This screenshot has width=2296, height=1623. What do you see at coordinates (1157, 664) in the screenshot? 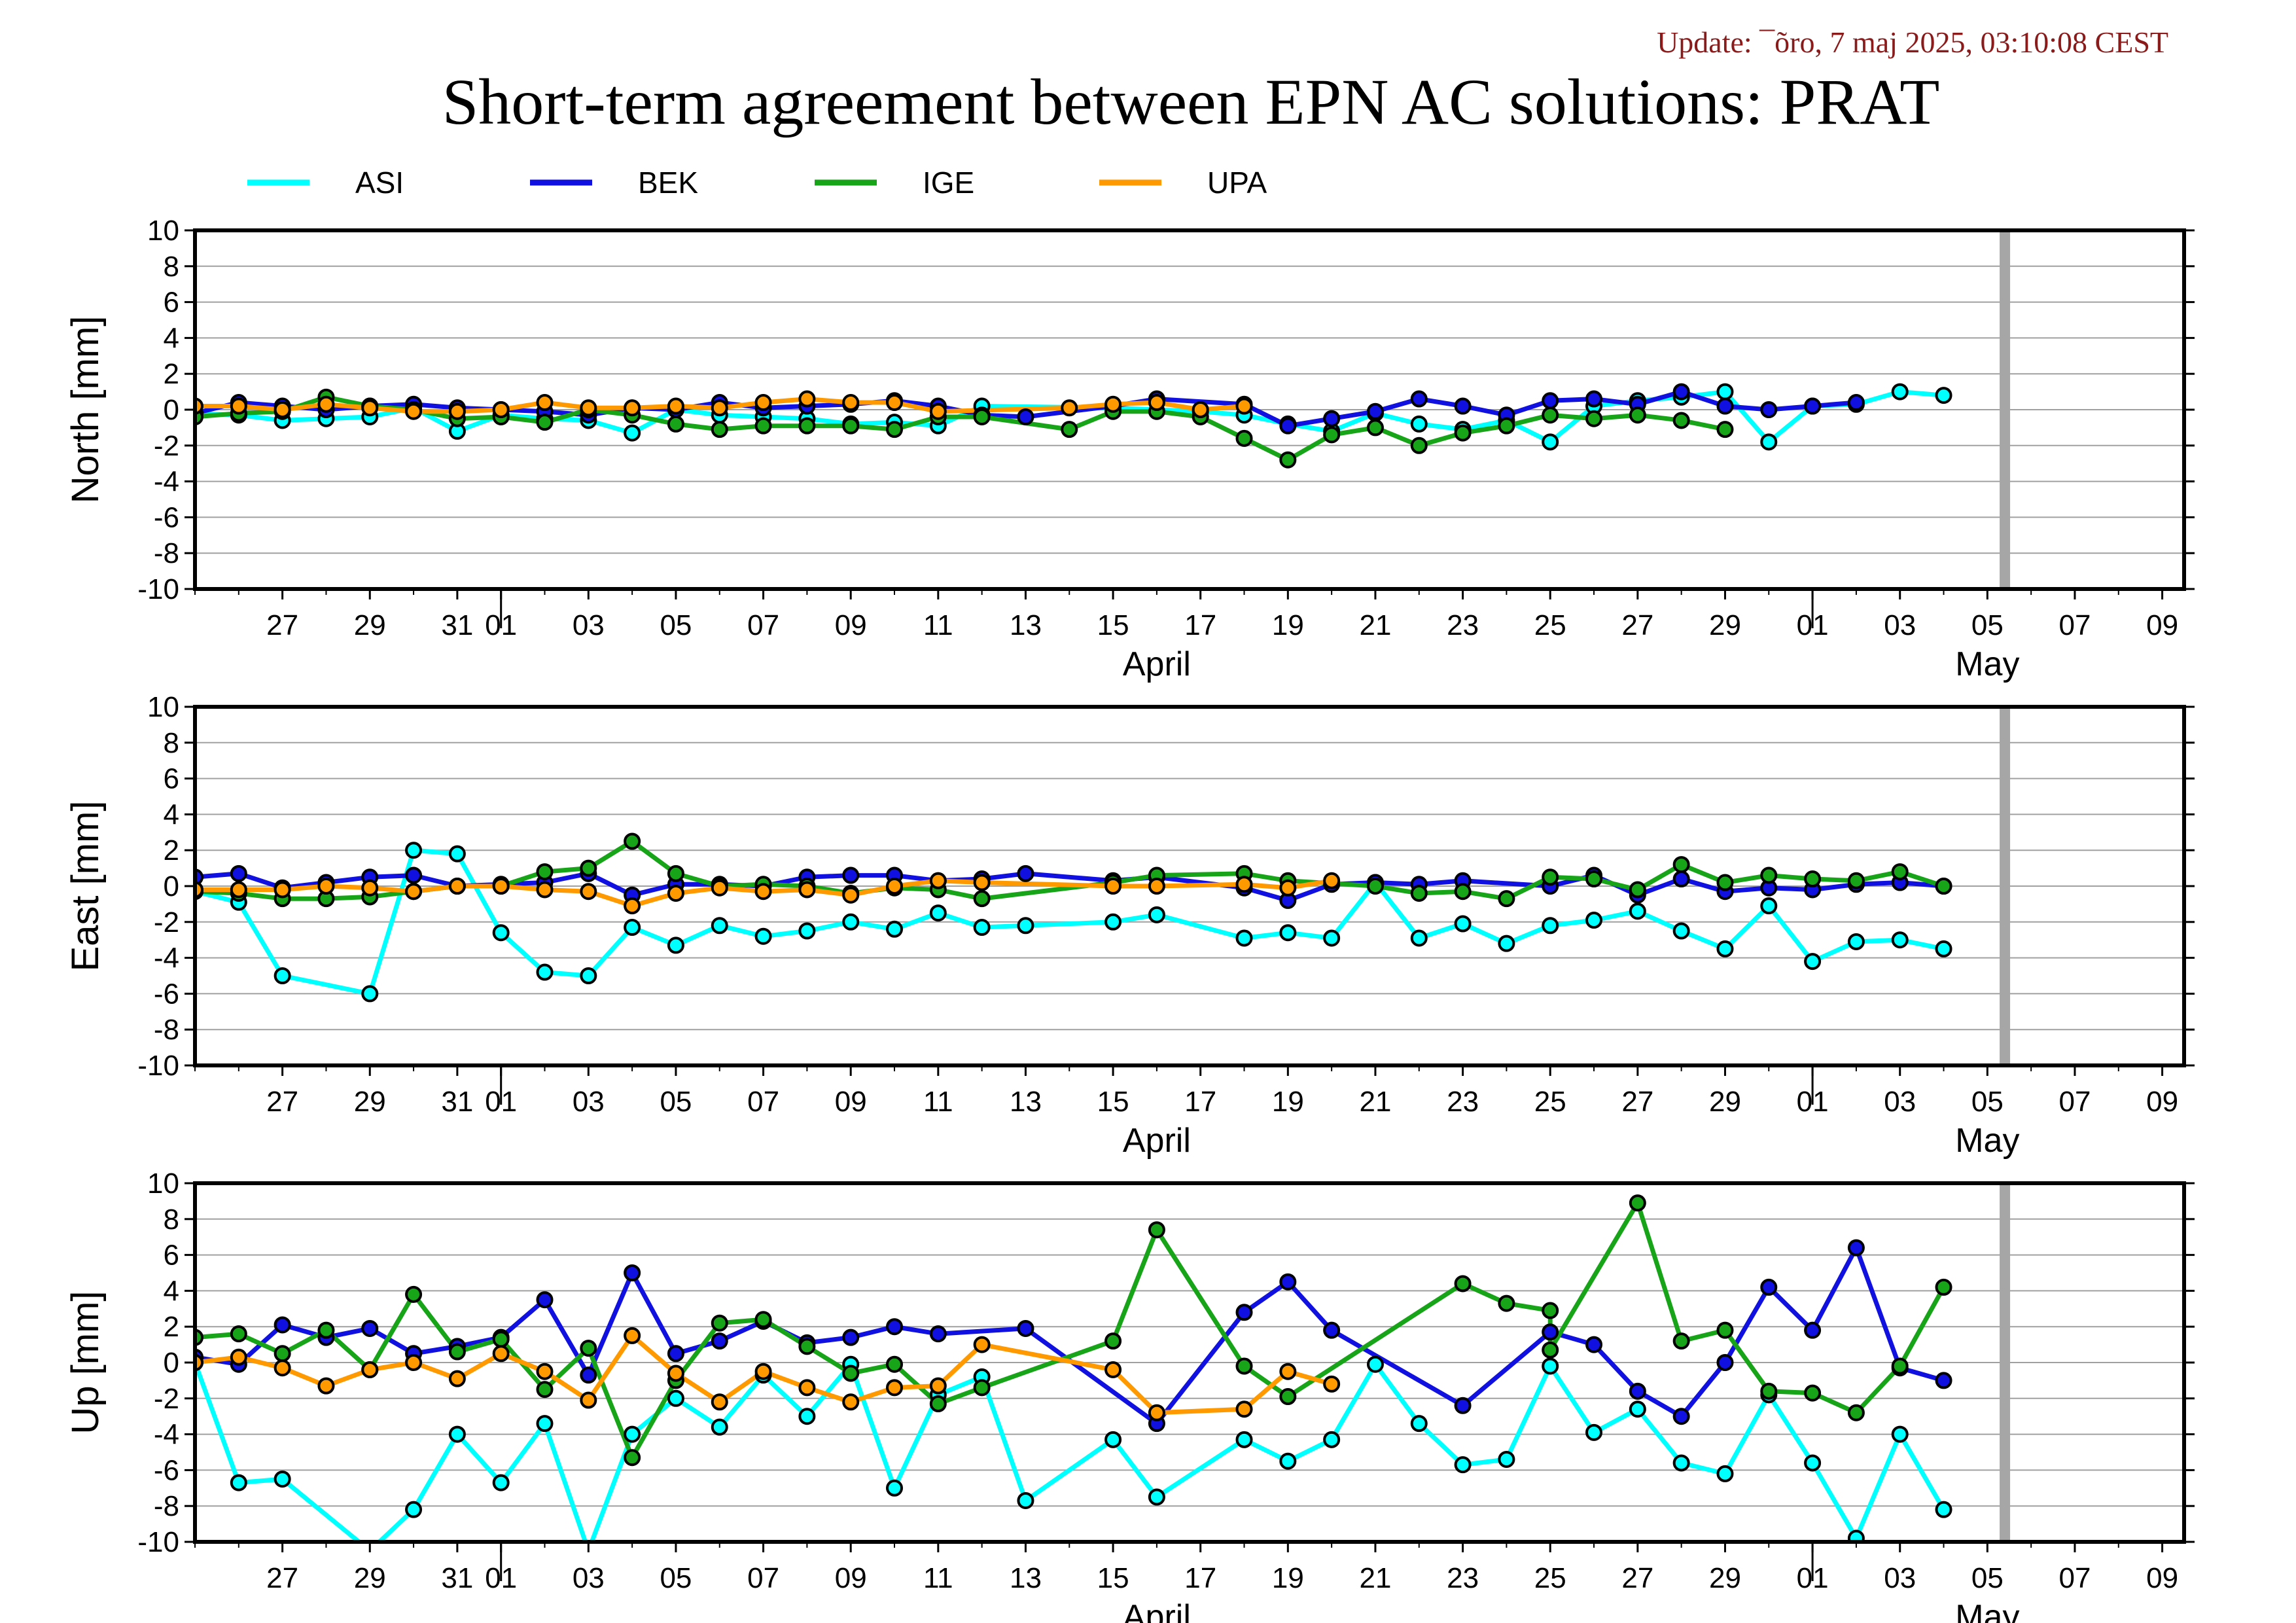
I see `month-label: April` at bounding box center [1157, 664].